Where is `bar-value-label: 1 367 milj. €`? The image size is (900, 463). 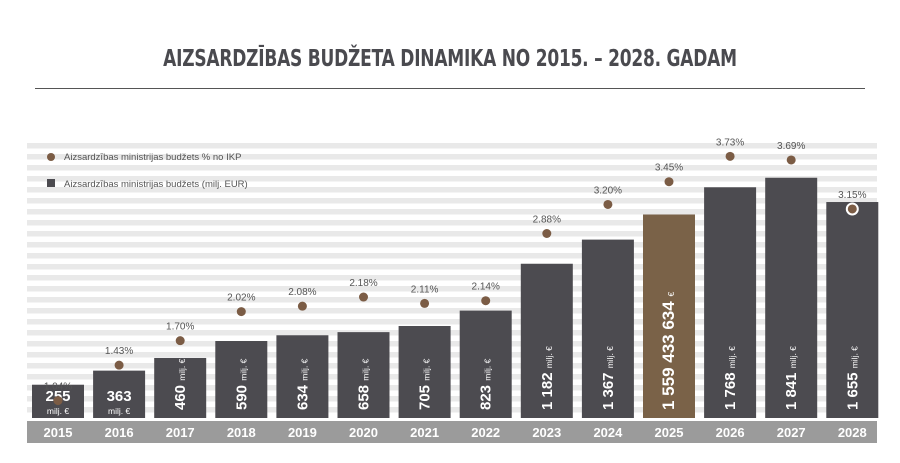
bar-value-label: 1 367 milj. € is located at coordinates (608, 378).